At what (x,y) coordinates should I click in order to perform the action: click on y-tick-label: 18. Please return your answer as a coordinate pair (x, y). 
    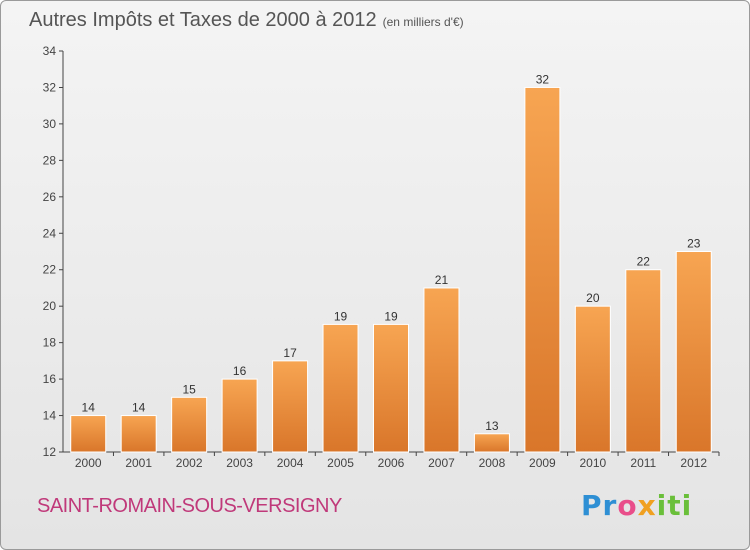
    Looking at the image, I should click on (50, 343).